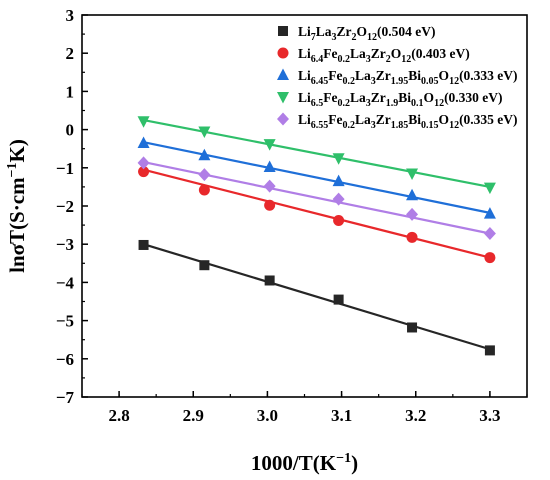 This screenshot has width=550, height=480. I want to click on y-tick-label: −3, so click(65, 244).